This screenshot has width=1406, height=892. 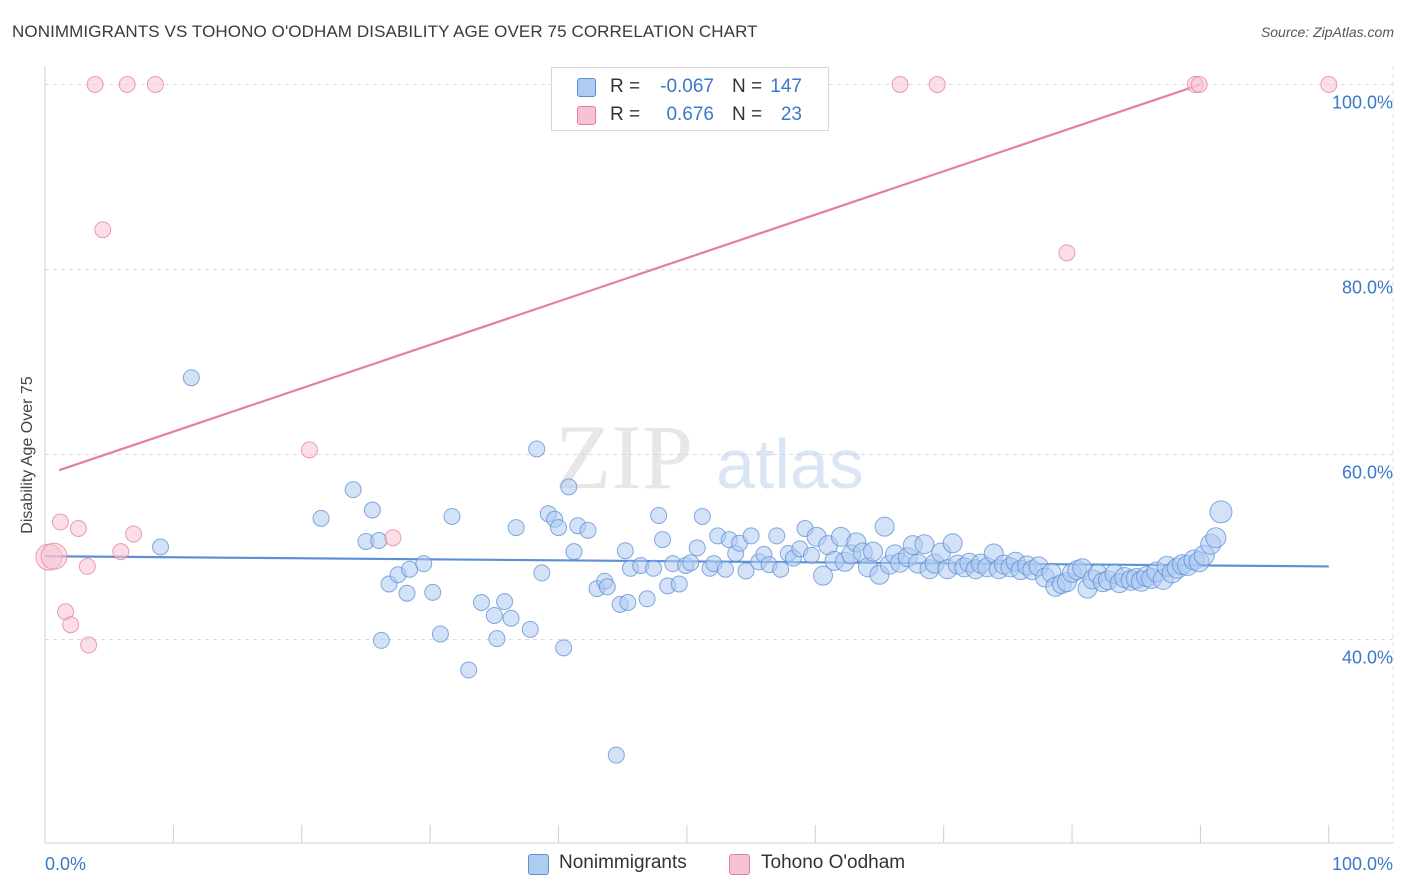 I want to click on source-label: Source: ZipAtlas.com, so click(x=1327, y=32).